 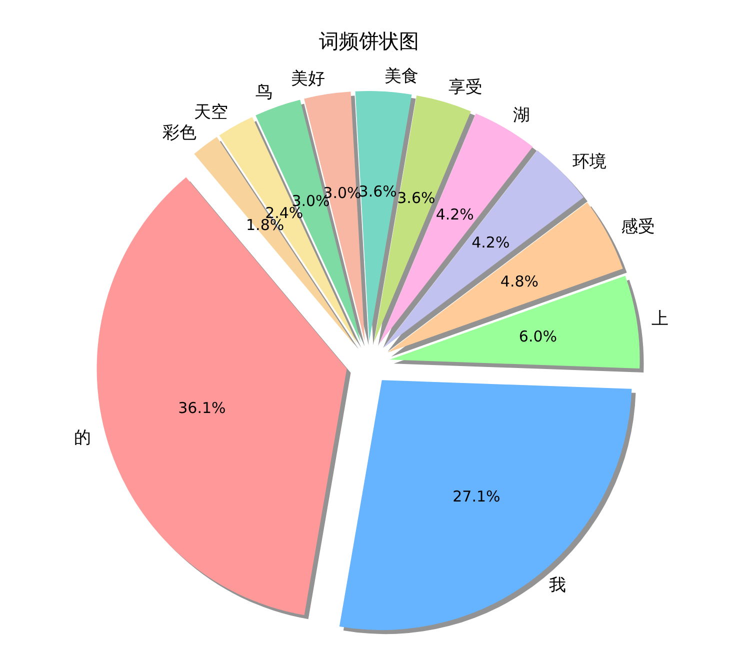 What do you see at coordinates (202, 407) in the screenshot?
I see `data-label: 36.1%` at bounding box center [202, 407].